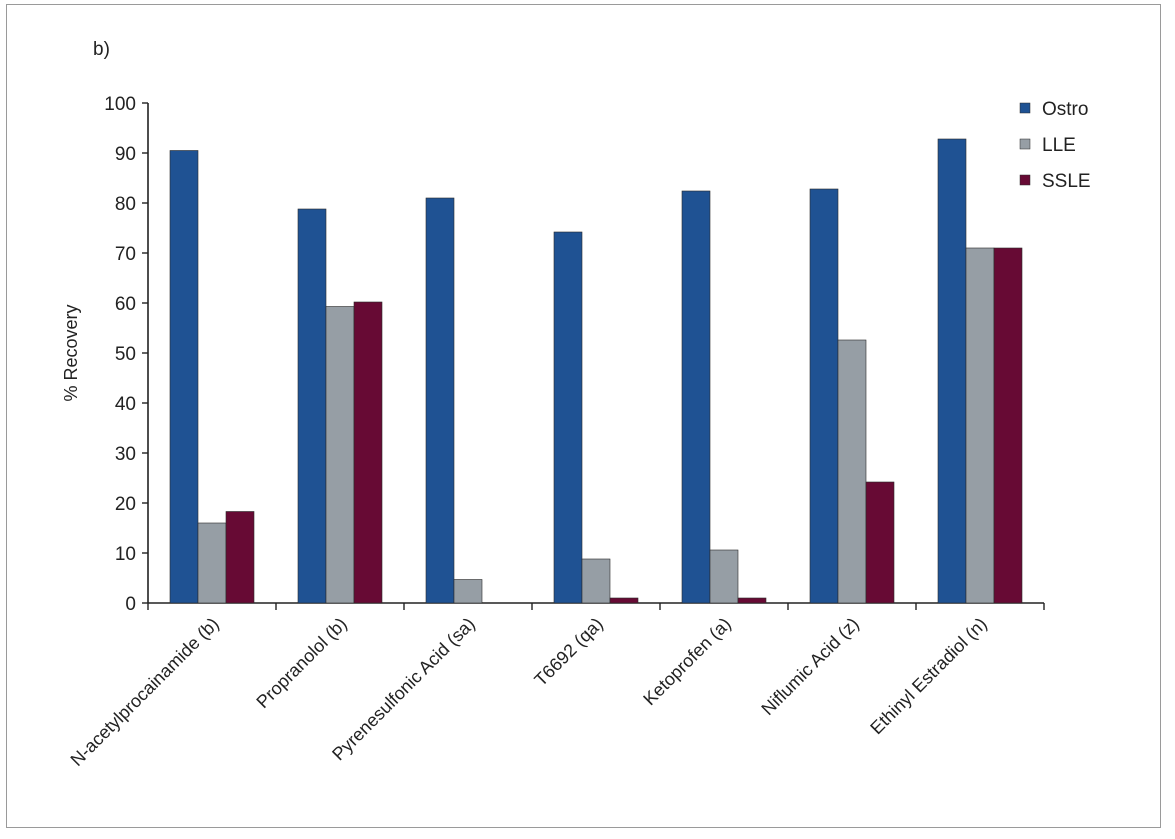 Image resolution: width=1175 pixels, height=839 pixels. Describe the element at coordinates (809, 666) in the screenshot. I see `category-label: Niflumic Acid (z)` at that location.